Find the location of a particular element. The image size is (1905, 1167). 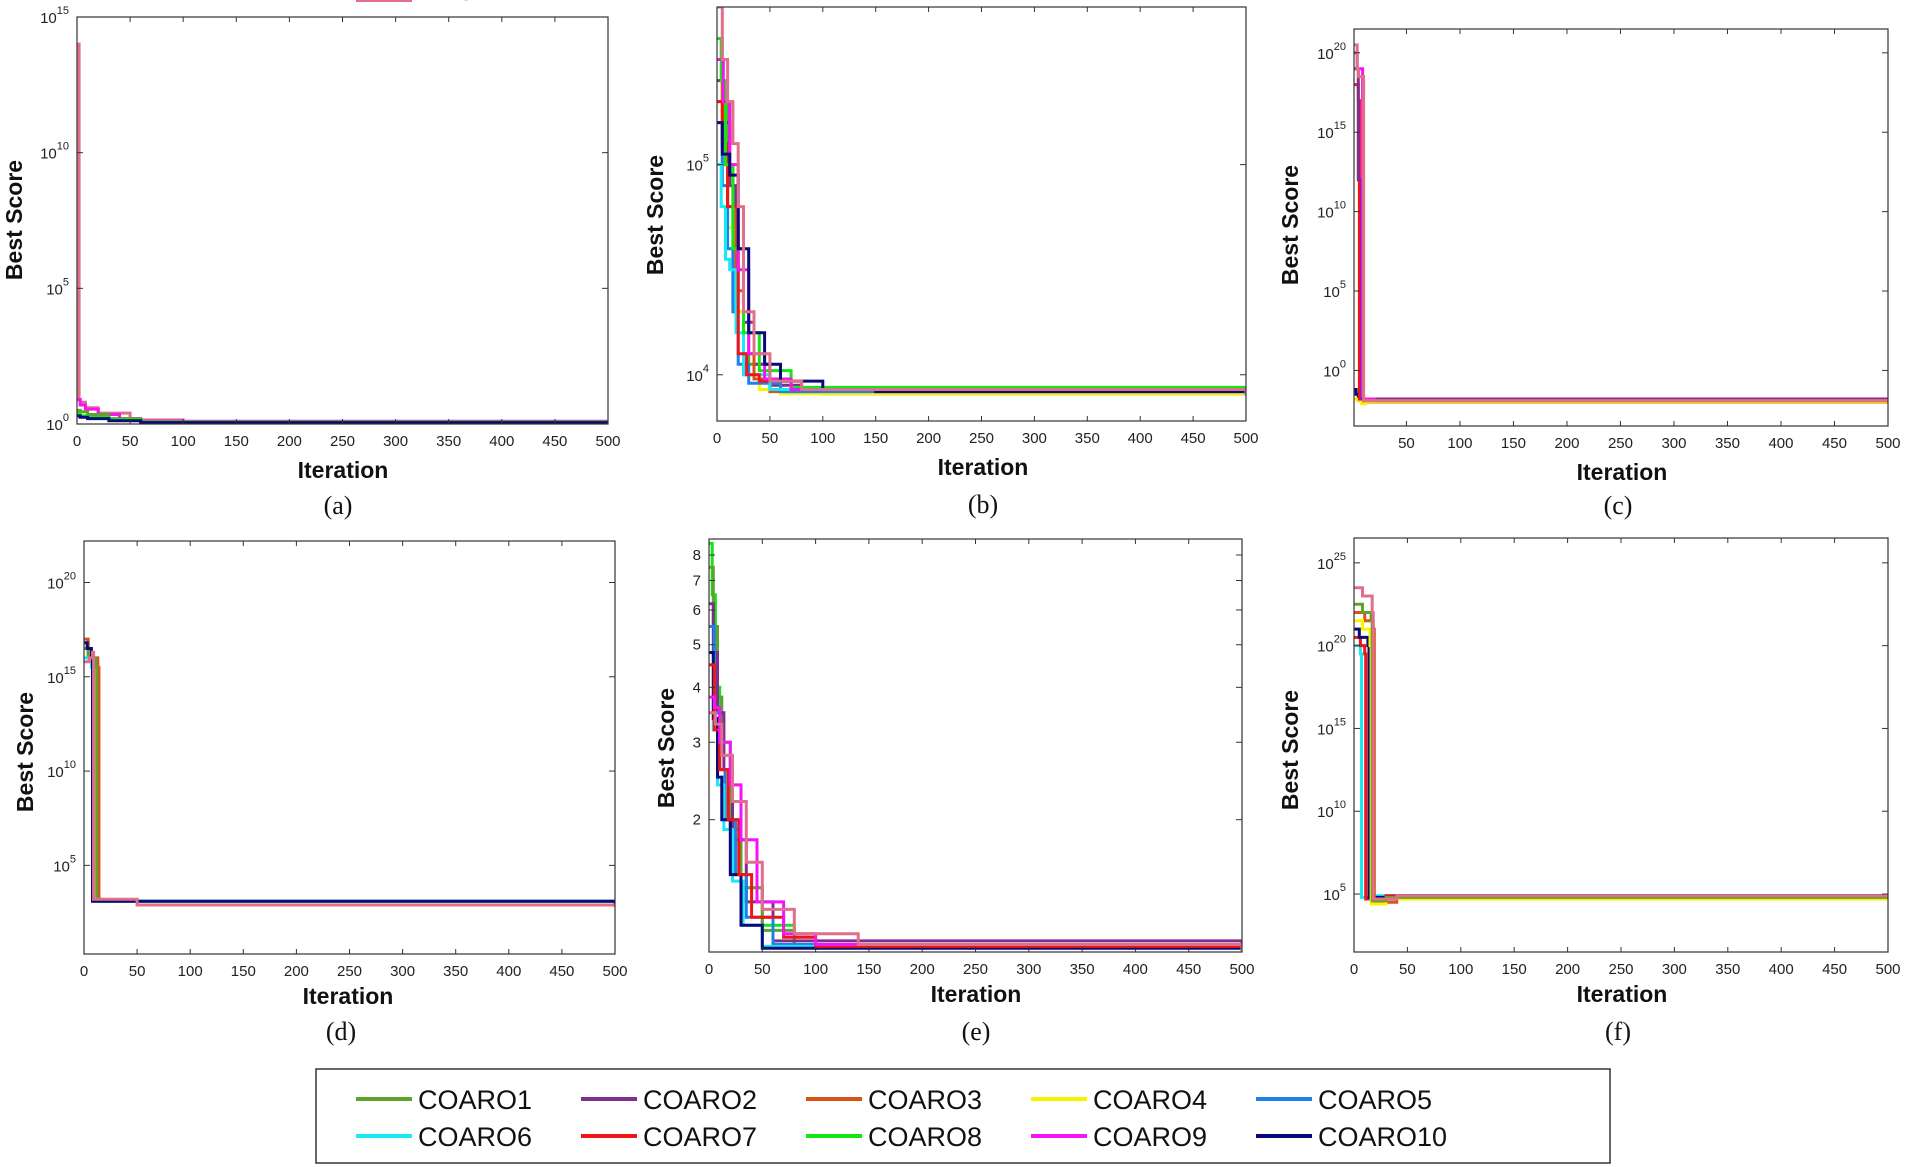

axes-frame is located at coordinates (1621, 227).